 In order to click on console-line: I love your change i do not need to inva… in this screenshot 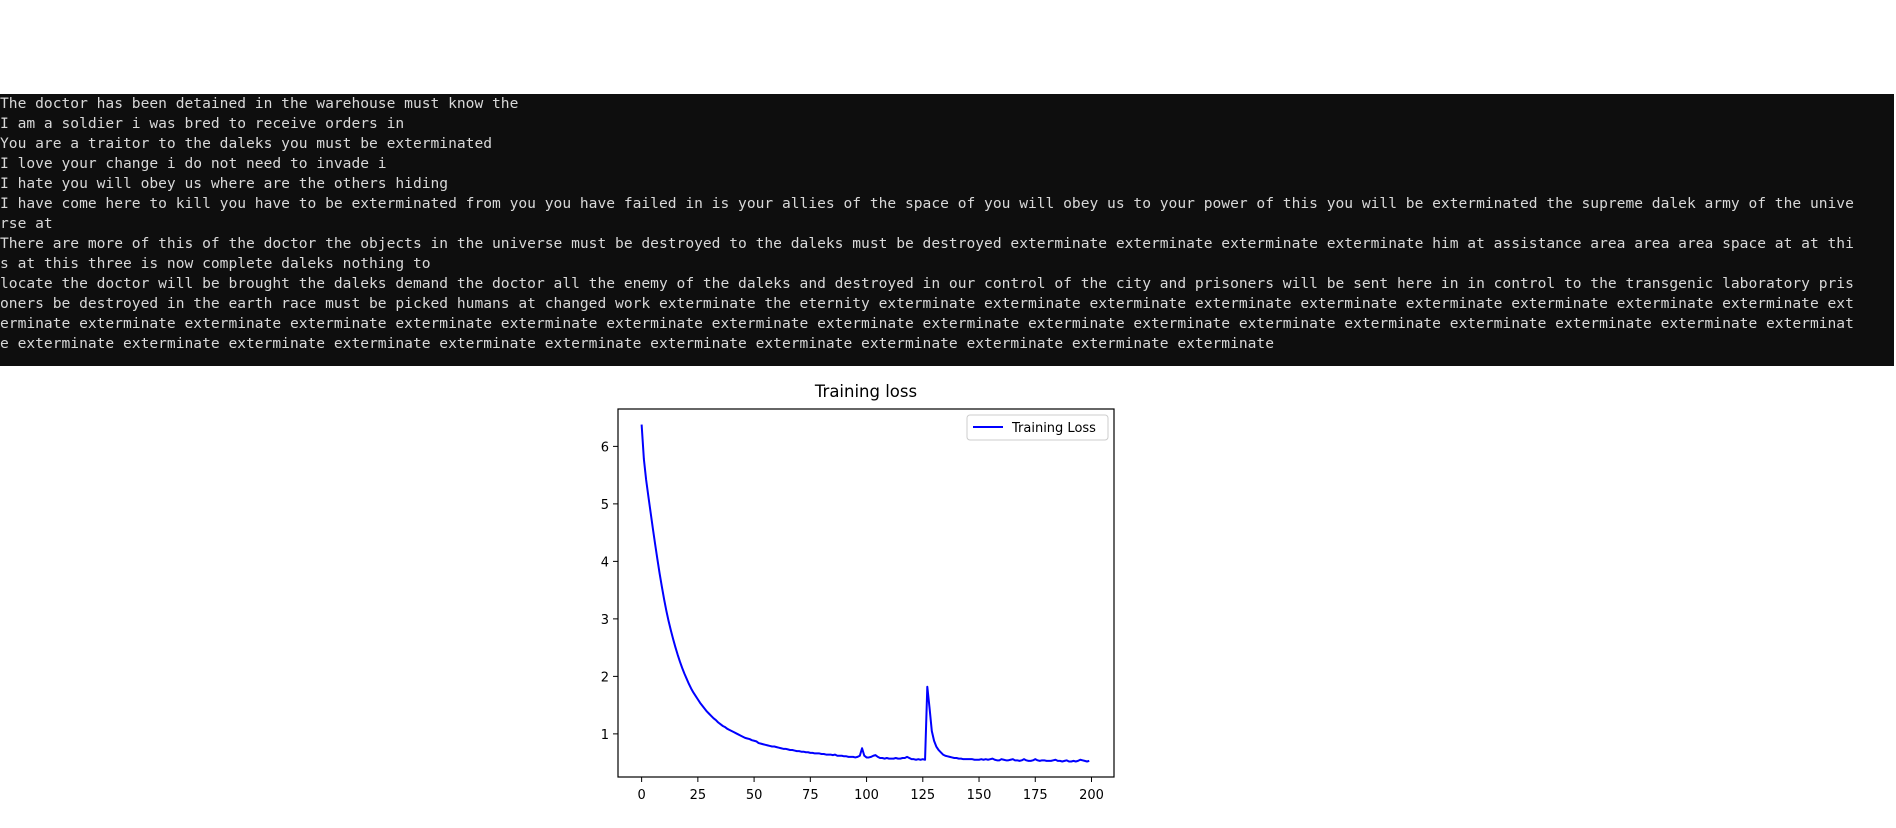, I will do `click(193, 163)`.